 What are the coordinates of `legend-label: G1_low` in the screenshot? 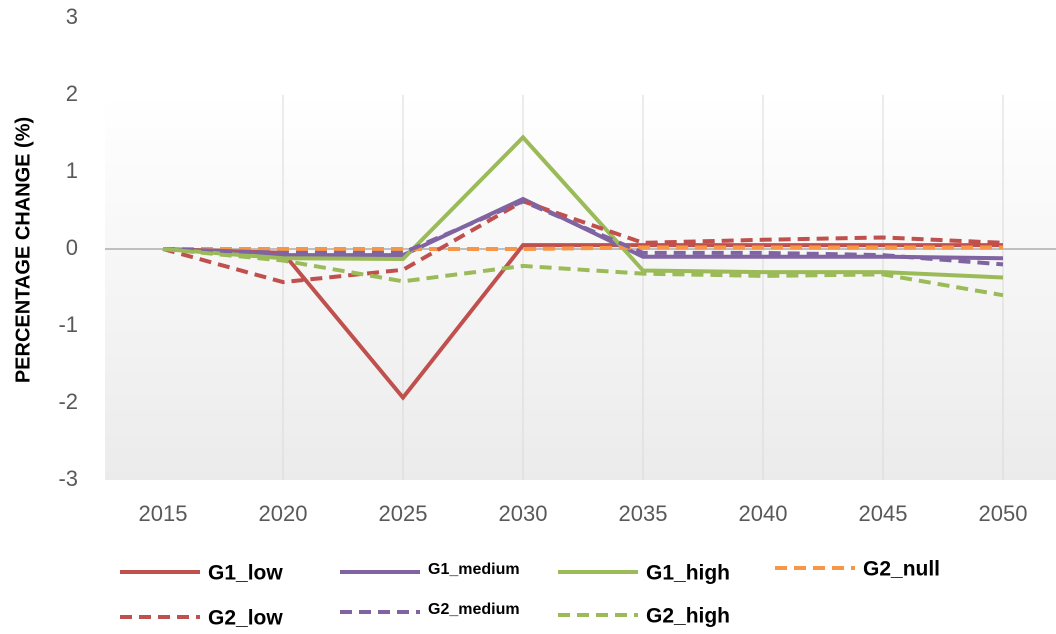 It's located at (245, 573).